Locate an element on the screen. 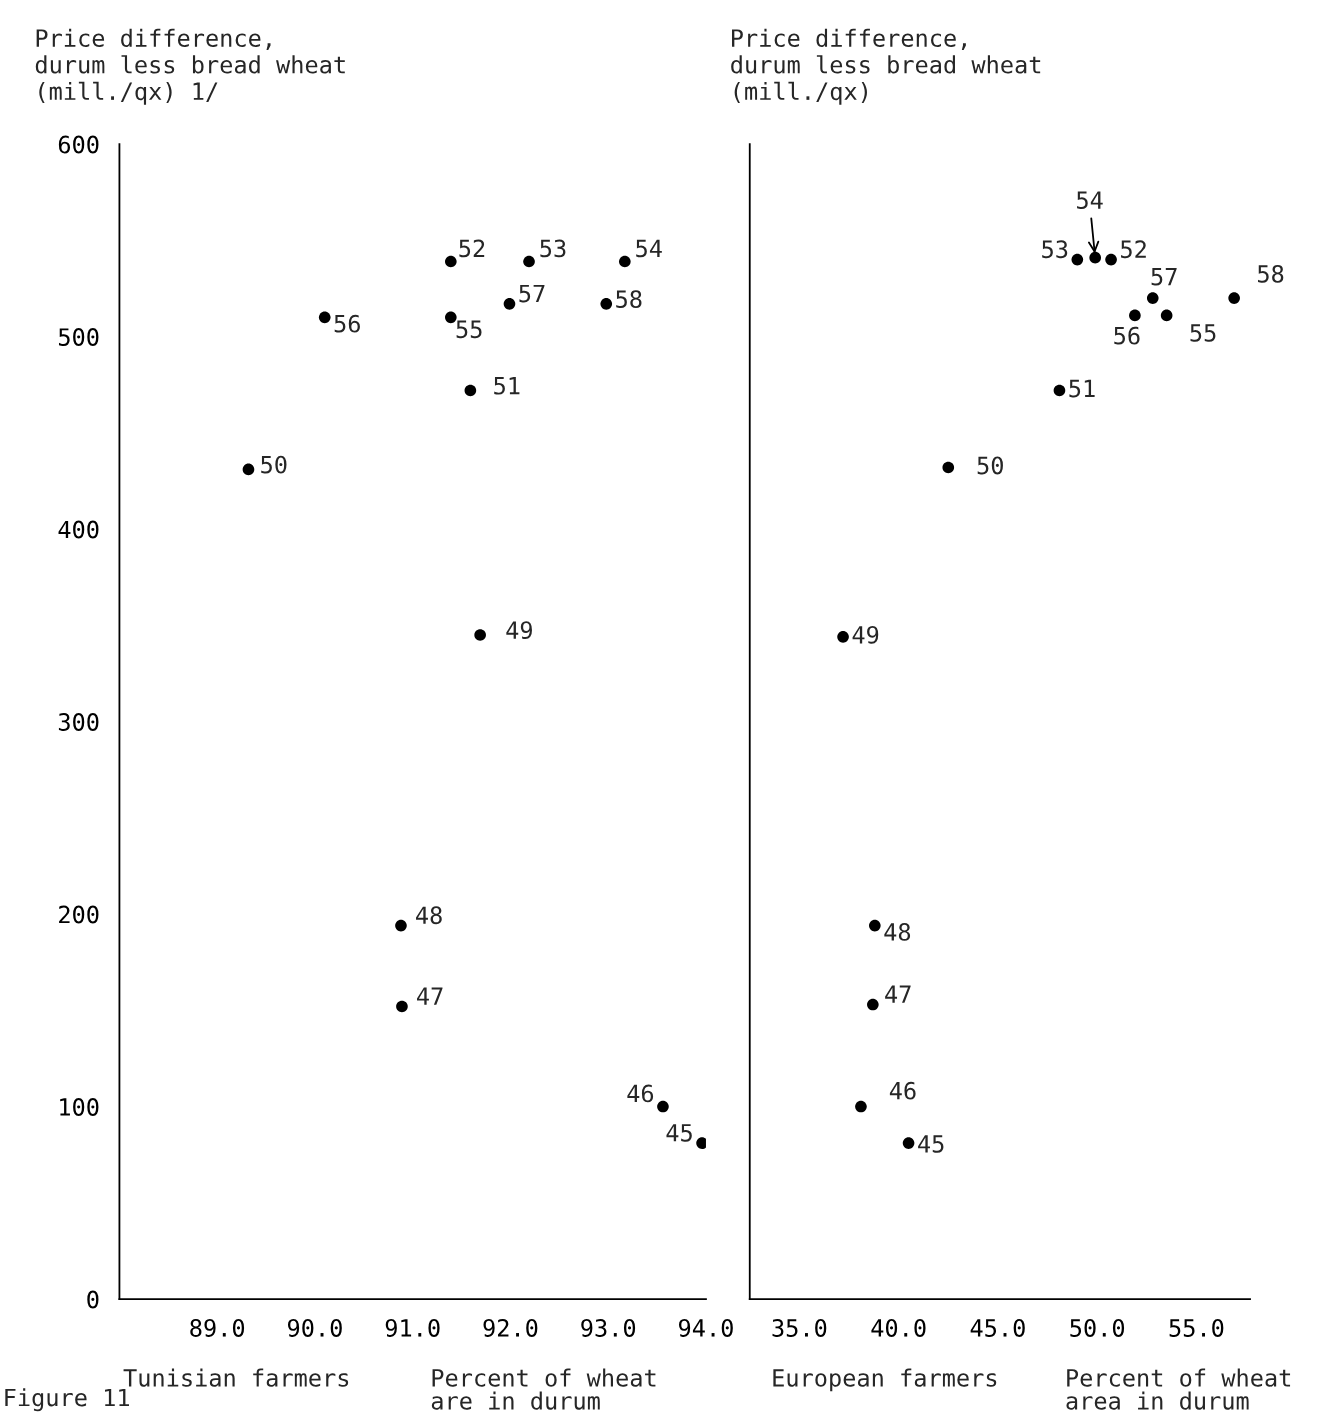  x-tick-label: 94.0 is located at coordinates (706, 1328).